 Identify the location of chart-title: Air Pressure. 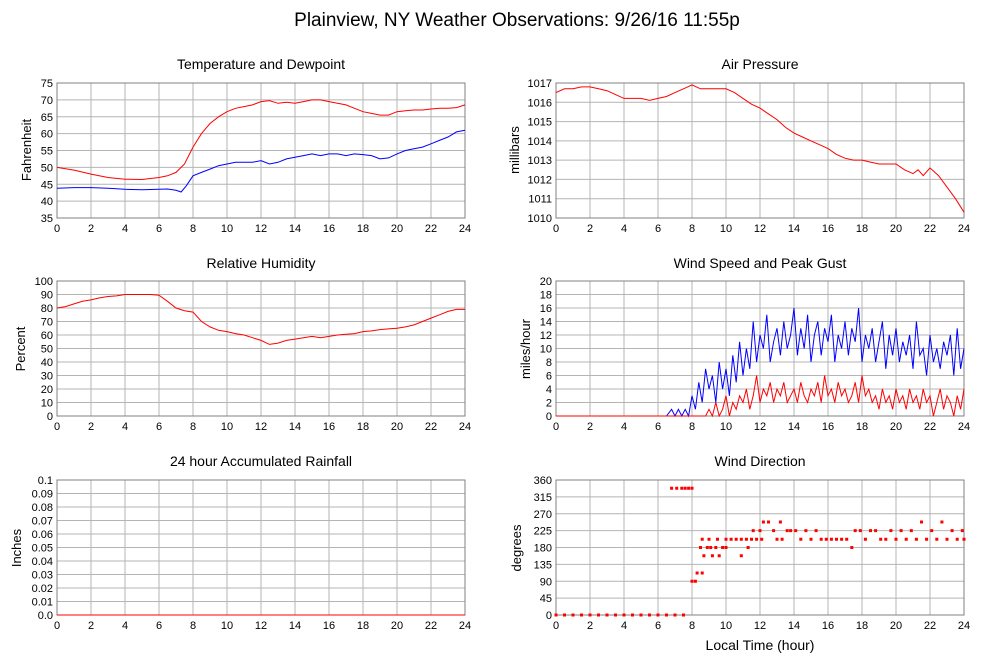
(759, 64).